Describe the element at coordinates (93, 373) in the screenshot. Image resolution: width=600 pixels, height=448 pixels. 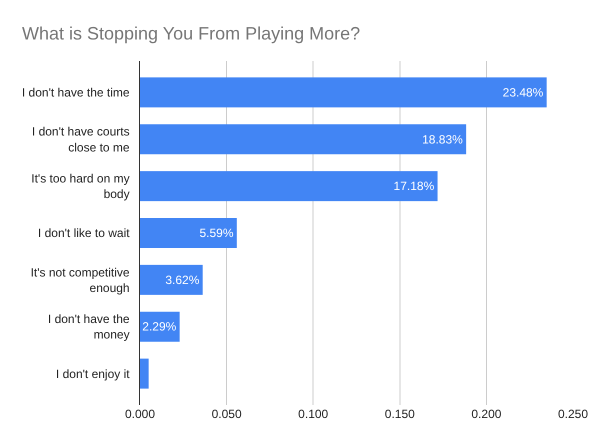
I see `y-tick-label: I don't enjoy it` at that location.